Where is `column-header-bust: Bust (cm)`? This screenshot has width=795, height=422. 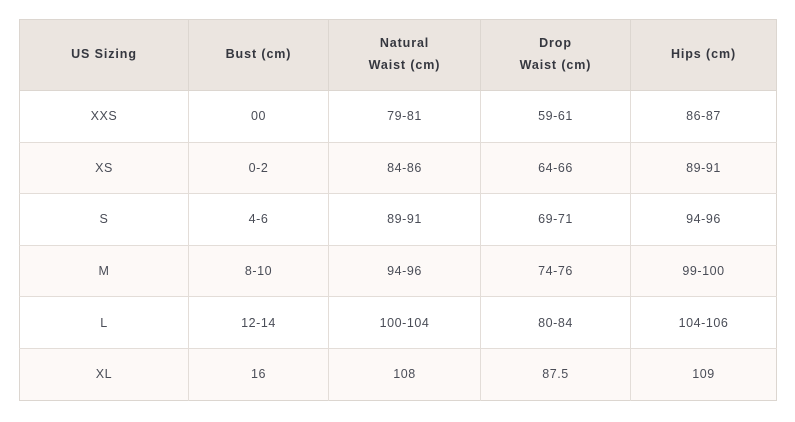
column-header-bust: Bust (cm) is located at coordinates (258, 55).